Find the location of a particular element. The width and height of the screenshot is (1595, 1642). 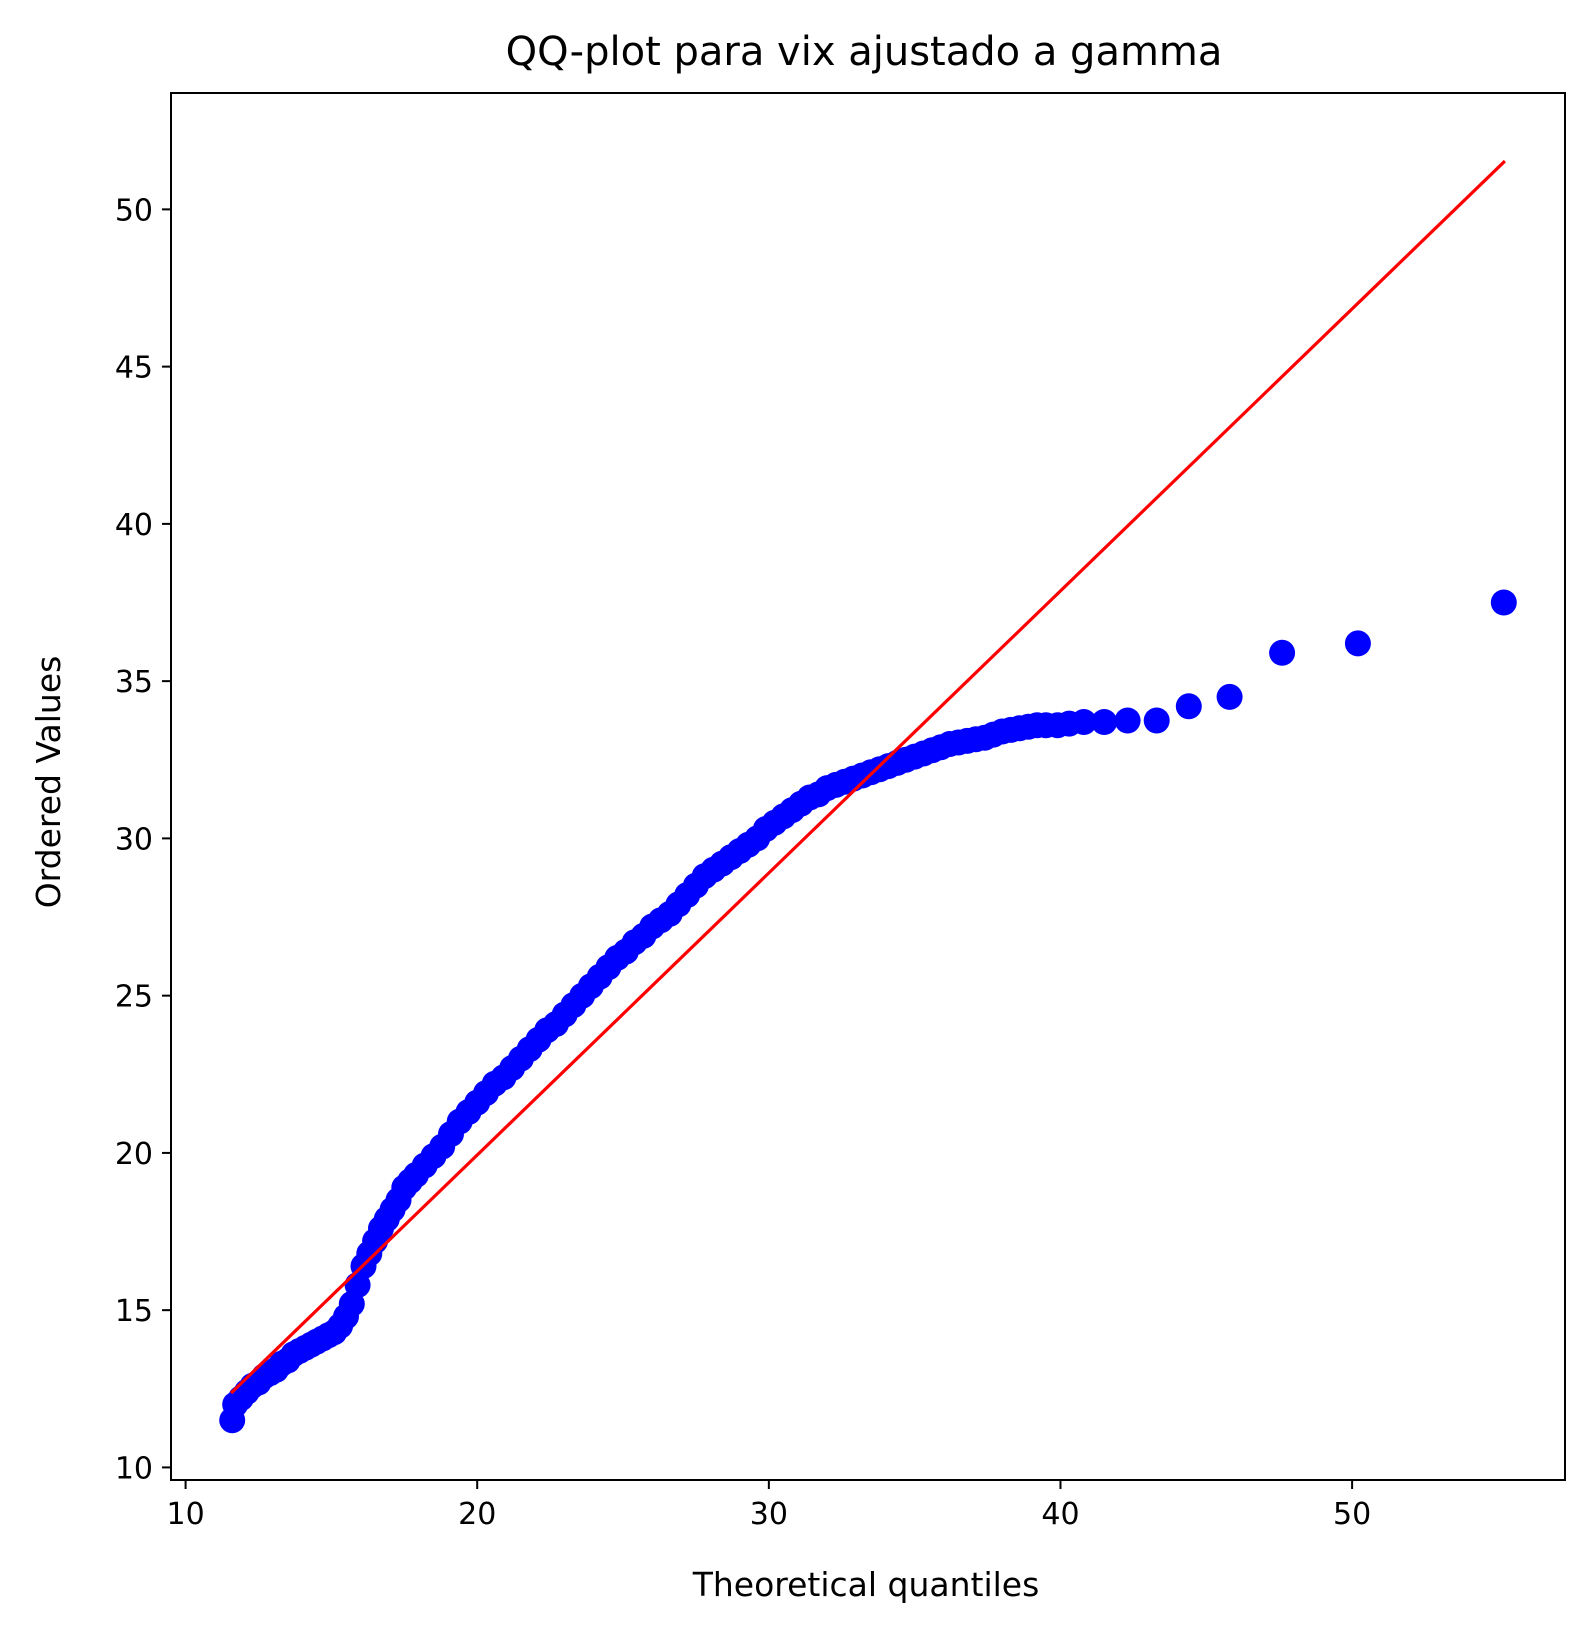

y-tick-label: 40 is located at coordinates (134, 525).